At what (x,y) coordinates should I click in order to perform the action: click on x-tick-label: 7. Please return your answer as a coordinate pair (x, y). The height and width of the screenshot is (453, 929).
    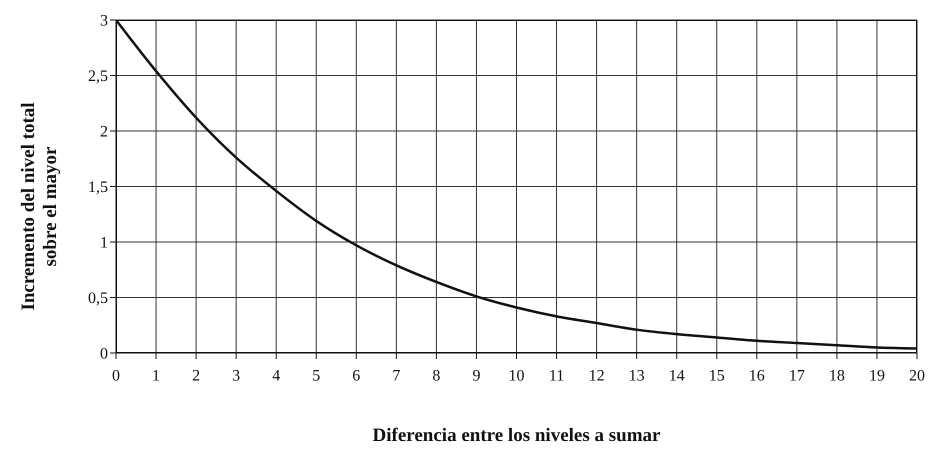
    Looking at the image, I should click on (396, 375).